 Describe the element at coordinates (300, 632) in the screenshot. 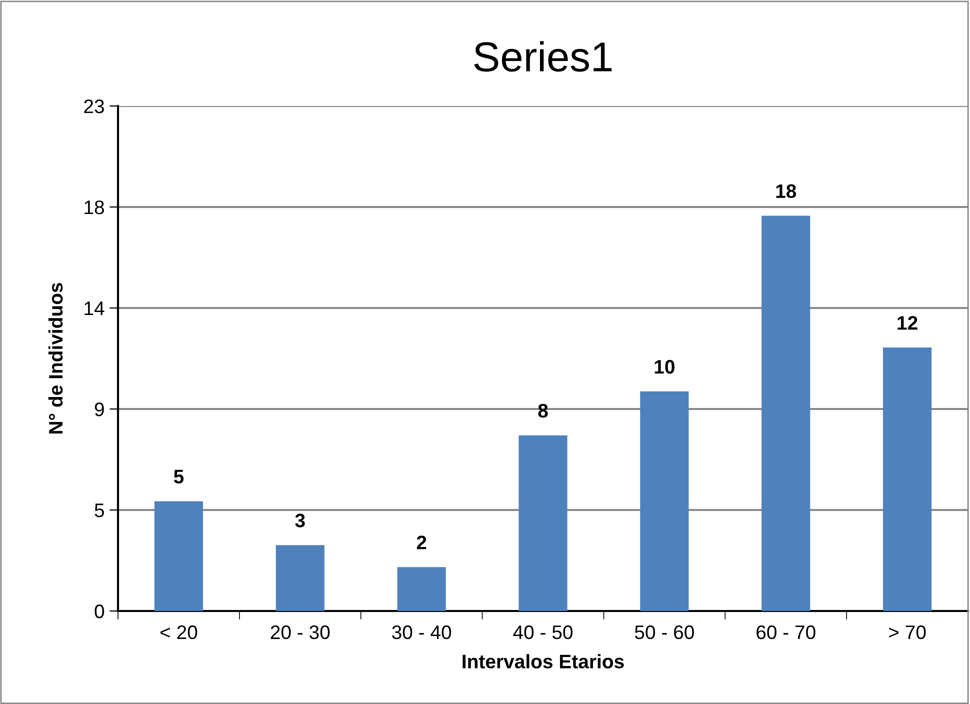

I see `x-tick-label: 20 - 30` at that location.